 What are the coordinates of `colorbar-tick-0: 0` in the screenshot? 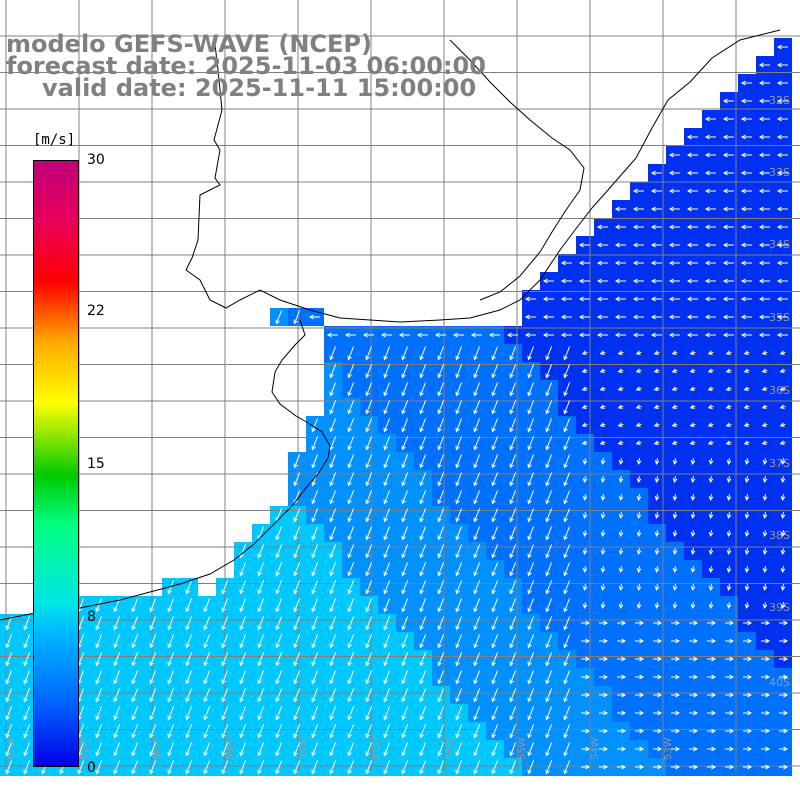 It's located at (91, 768).